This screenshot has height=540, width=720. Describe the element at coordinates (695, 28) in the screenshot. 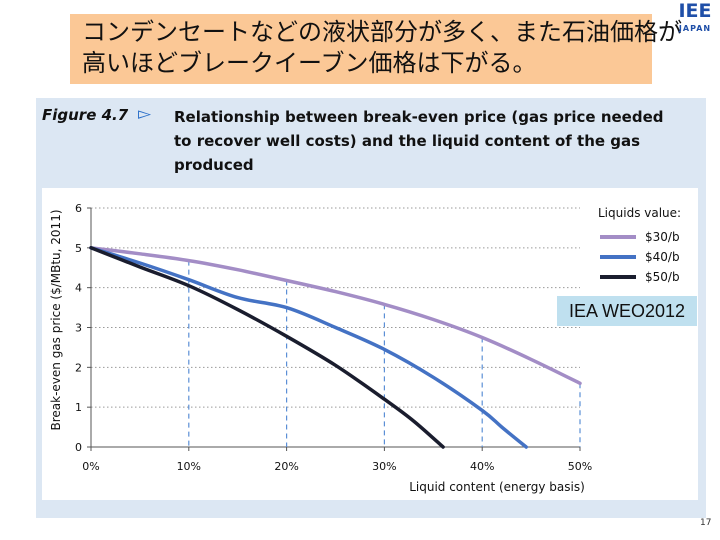

I see `logo-sub-text: JAPAN` at that location.